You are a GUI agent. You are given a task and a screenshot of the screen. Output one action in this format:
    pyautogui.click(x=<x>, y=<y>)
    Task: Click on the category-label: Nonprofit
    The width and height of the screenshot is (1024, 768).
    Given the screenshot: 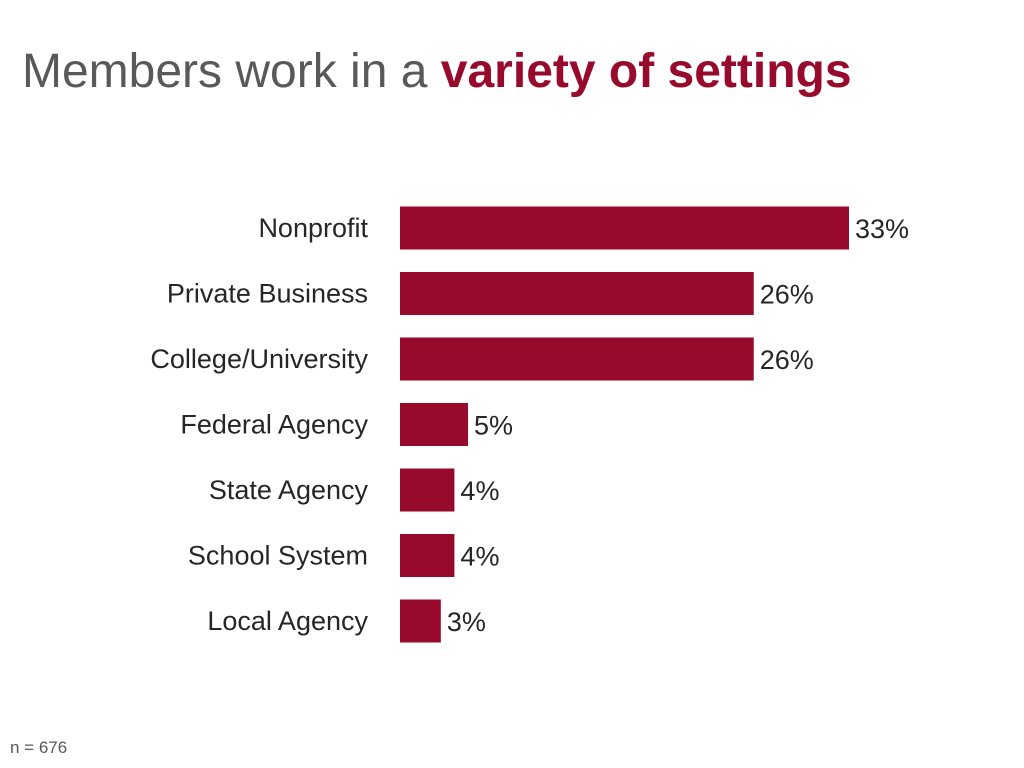 What is the action you would take?
    pyautogui.click(x=313, y=228)
    